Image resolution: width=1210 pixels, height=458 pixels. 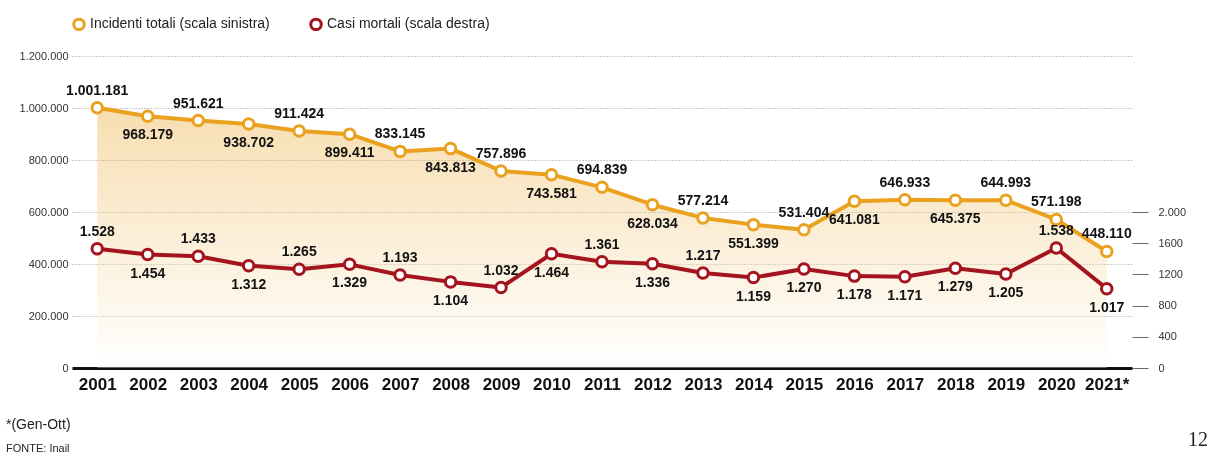 What do you see at coordinates (905, 384) in the screenshot?
I see `x-tick-label: 2017` at bounding box center [905, 384].